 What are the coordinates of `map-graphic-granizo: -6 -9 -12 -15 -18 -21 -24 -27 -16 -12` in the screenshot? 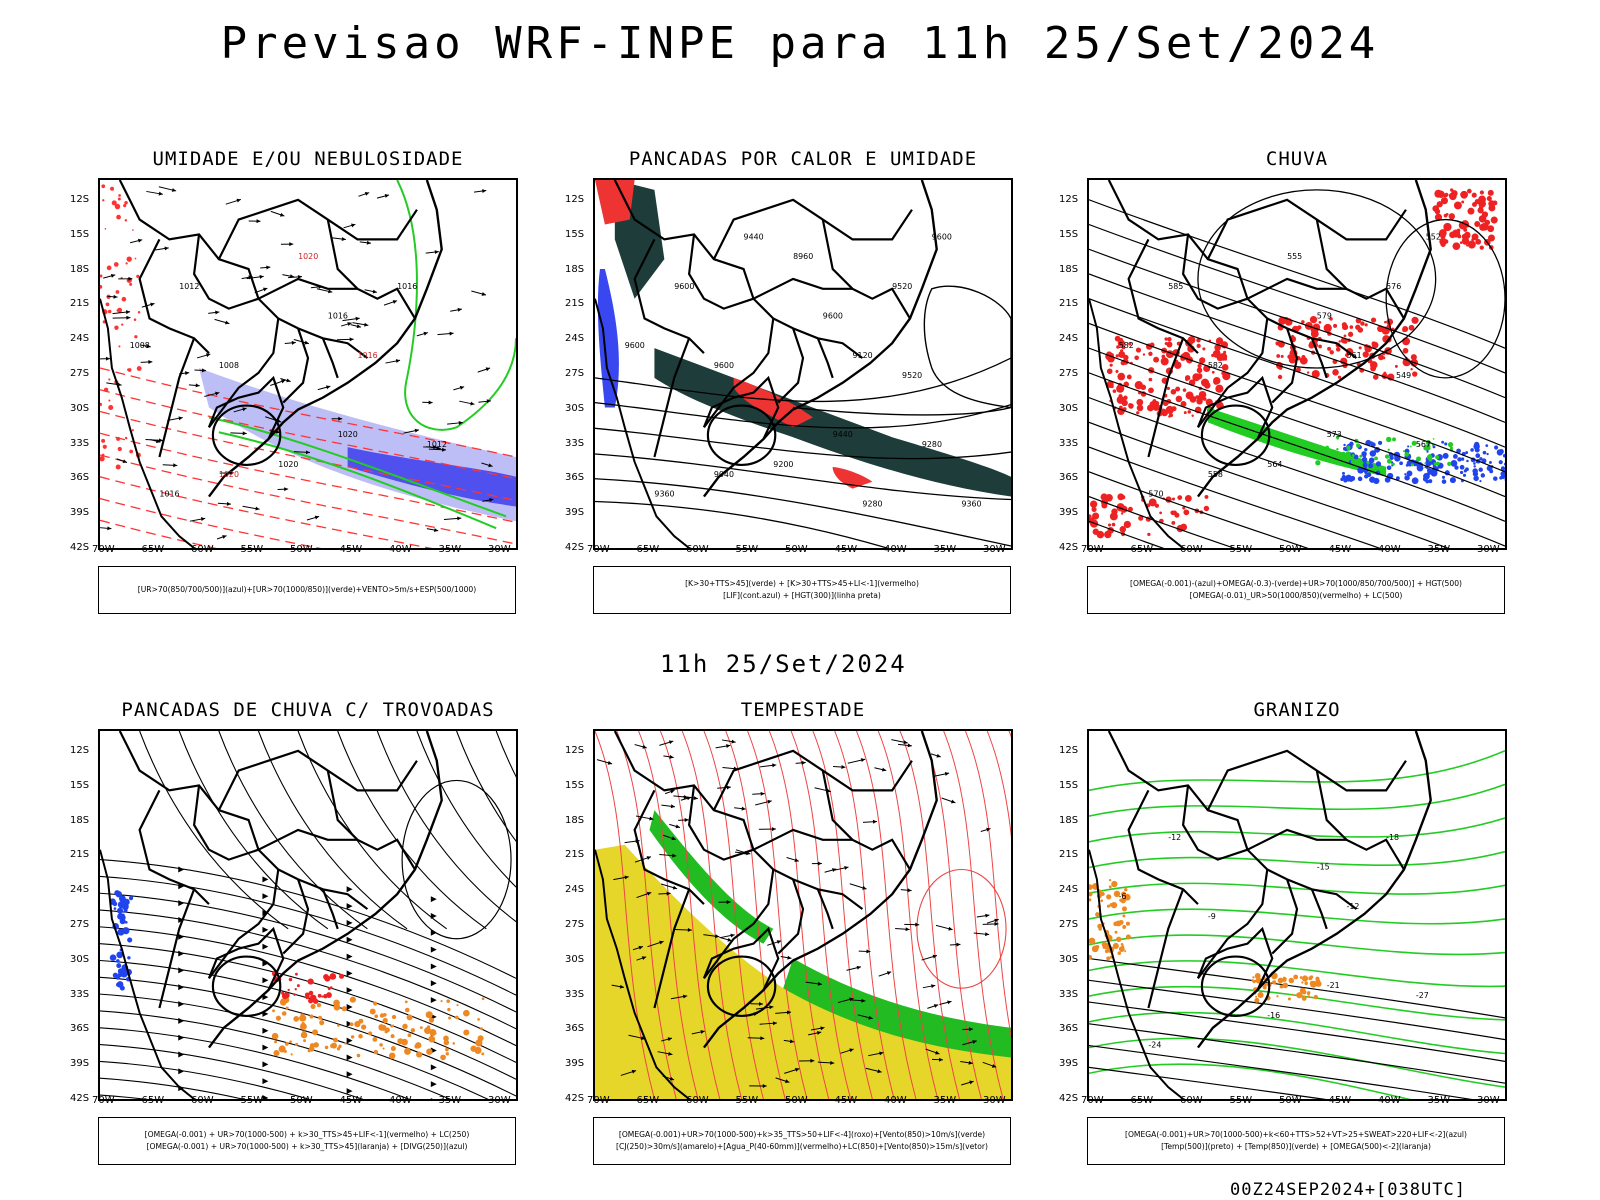 It's located at (1297, 915).